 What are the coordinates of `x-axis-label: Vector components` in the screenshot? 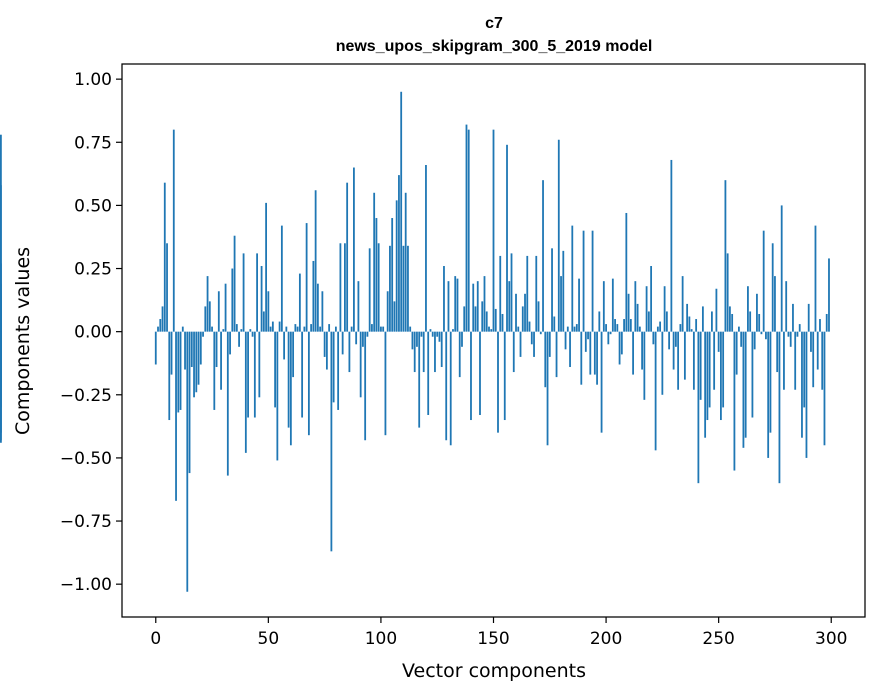 It's located at (494, 671).